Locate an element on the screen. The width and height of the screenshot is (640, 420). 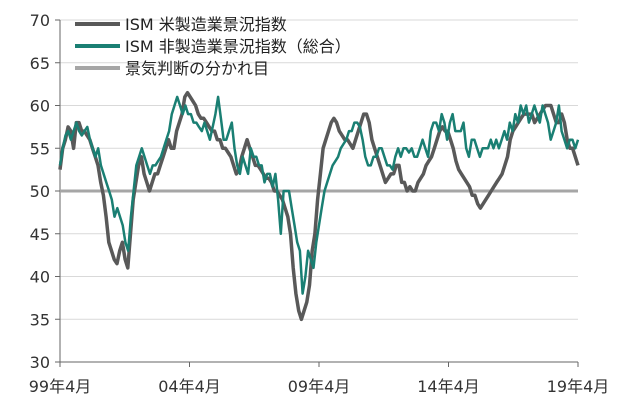
legend: ISM 米製造業景況指数 ISM 非製造業景況指数（総合） 景気判断の分かれ目 is located at coordinates (213, 46).